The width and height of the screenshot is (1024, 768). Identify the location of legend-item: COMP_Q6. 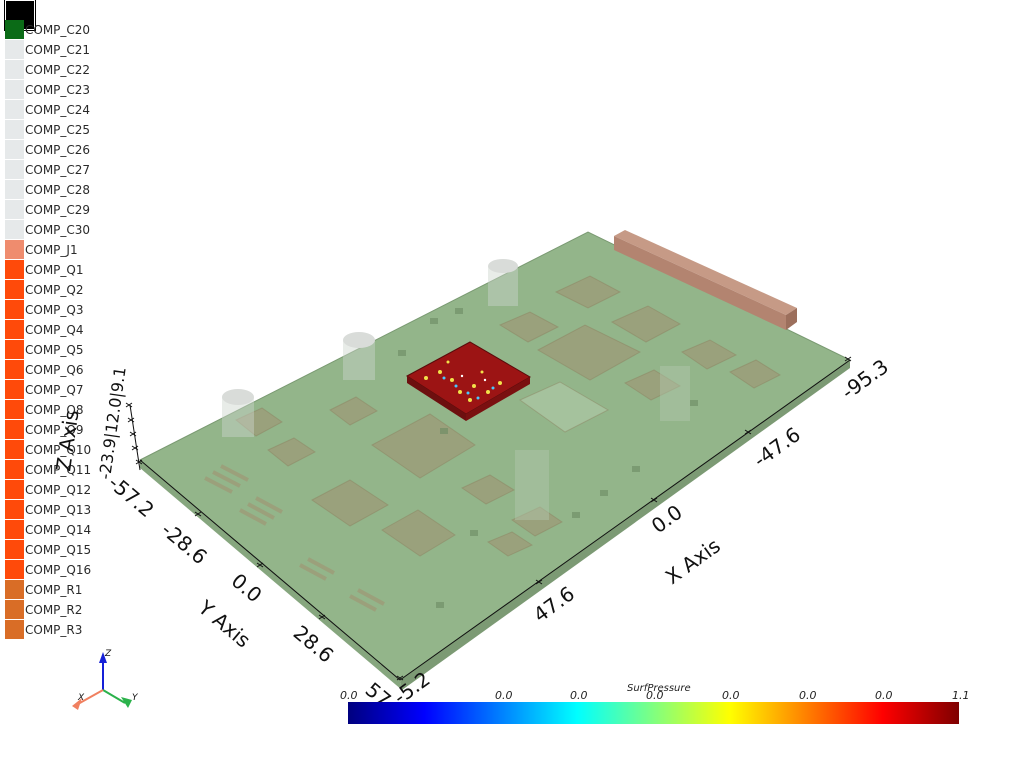
(105, 370).